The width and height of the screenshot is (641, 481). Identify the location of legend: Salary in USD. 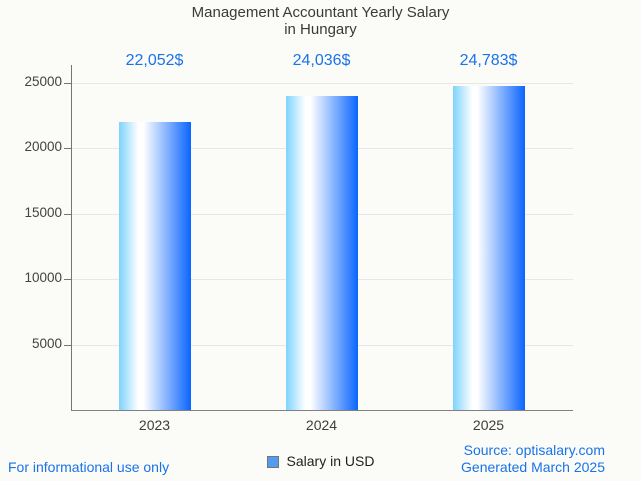
(320, 461).